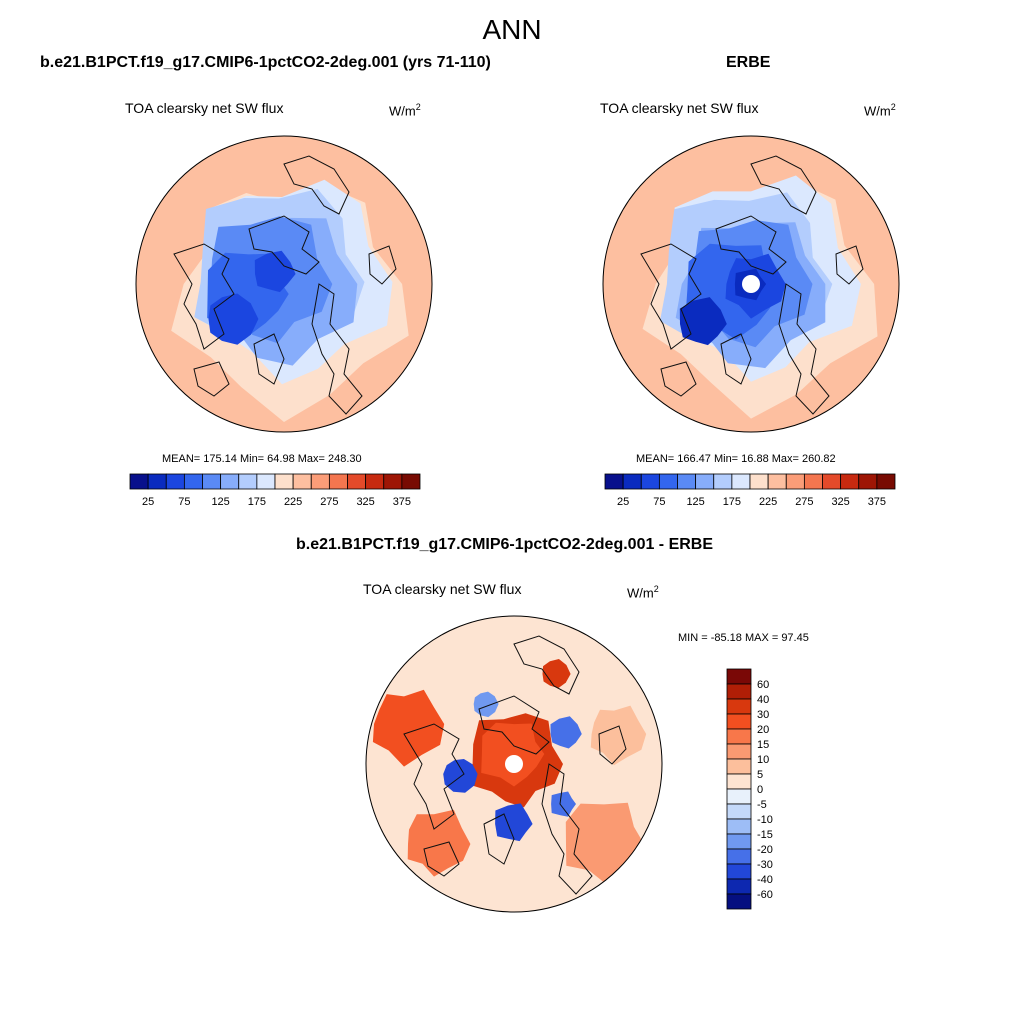 The image size is (1024, 1024). What do you see at coordinates (512, 29) in the screenshot?
I see `page-title: ANN` at bounding box center [512, 29].